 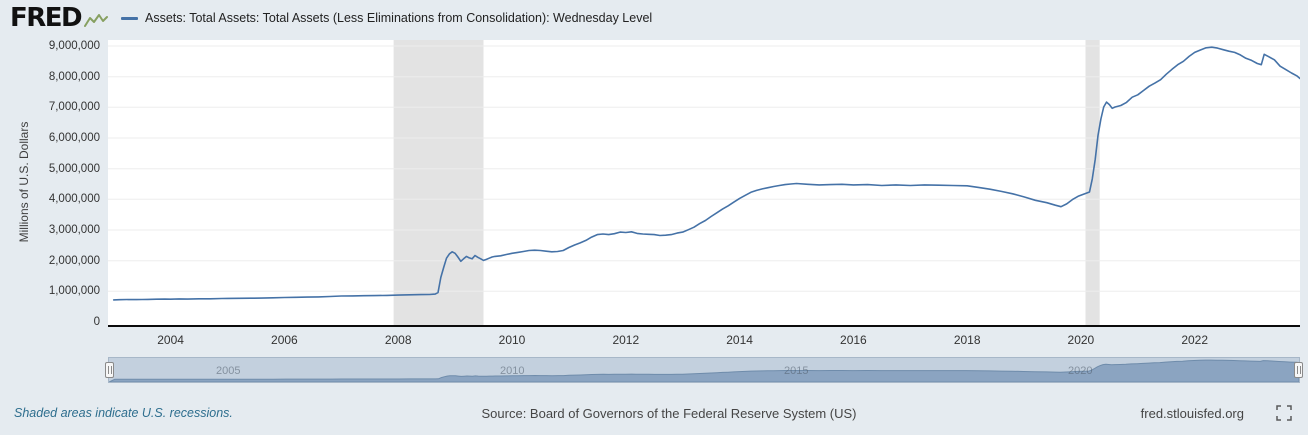 I want to click on y-tick-label: 5,000,000, so click(x=74, y=168).